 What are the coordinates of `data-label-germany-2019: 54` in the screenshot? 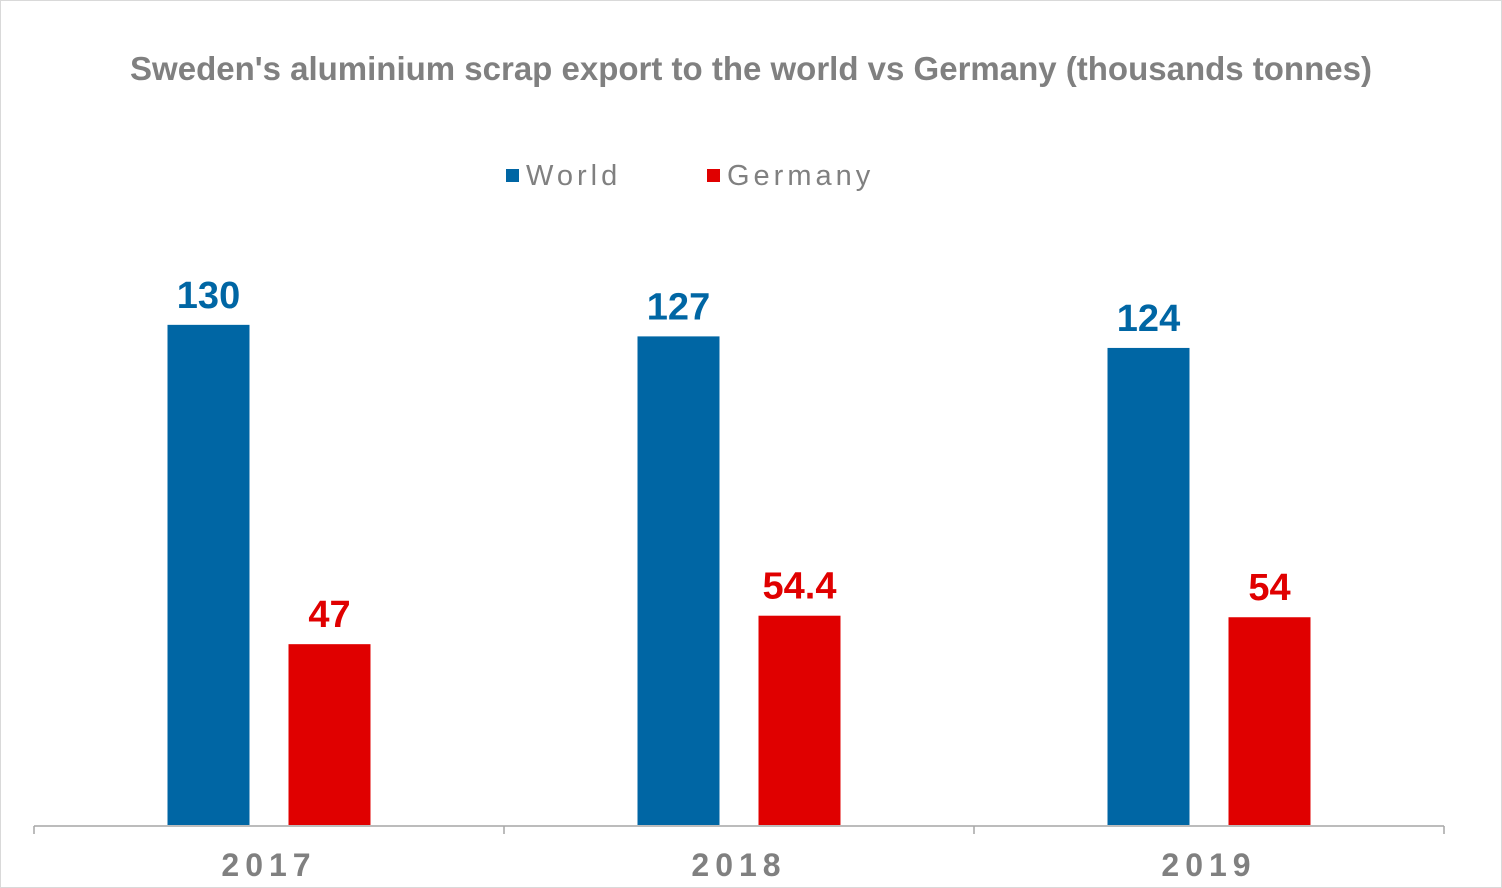 It's located at (1269, 588).